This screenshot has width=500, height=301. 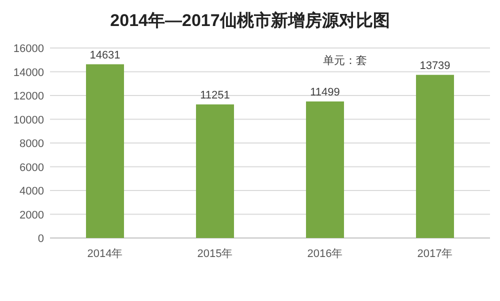 What do you see at coordinates (105, 254) in the screenshot?
I see `x-tick-label: 2014年` at bounding box center [105, 254].